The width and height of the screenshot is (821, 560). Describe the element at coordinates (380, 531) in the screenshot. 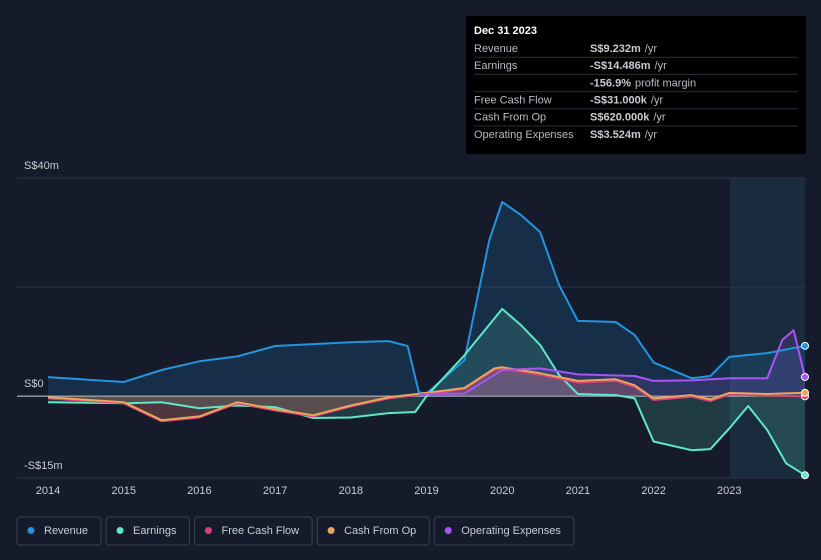

I see `legend-label: Cash From Op` at that location.